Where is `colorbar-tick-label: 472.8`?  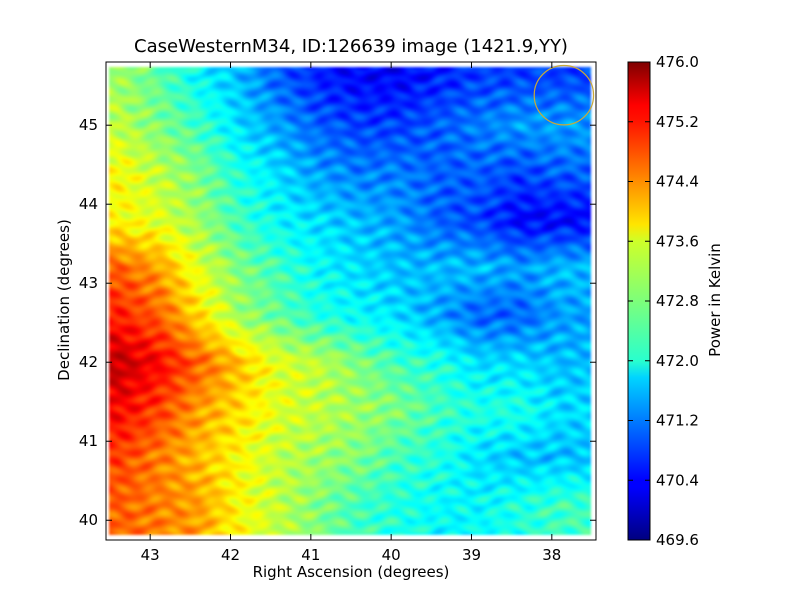
colorbar-tick-label: 472.8 is located at coordinates (677, 301).